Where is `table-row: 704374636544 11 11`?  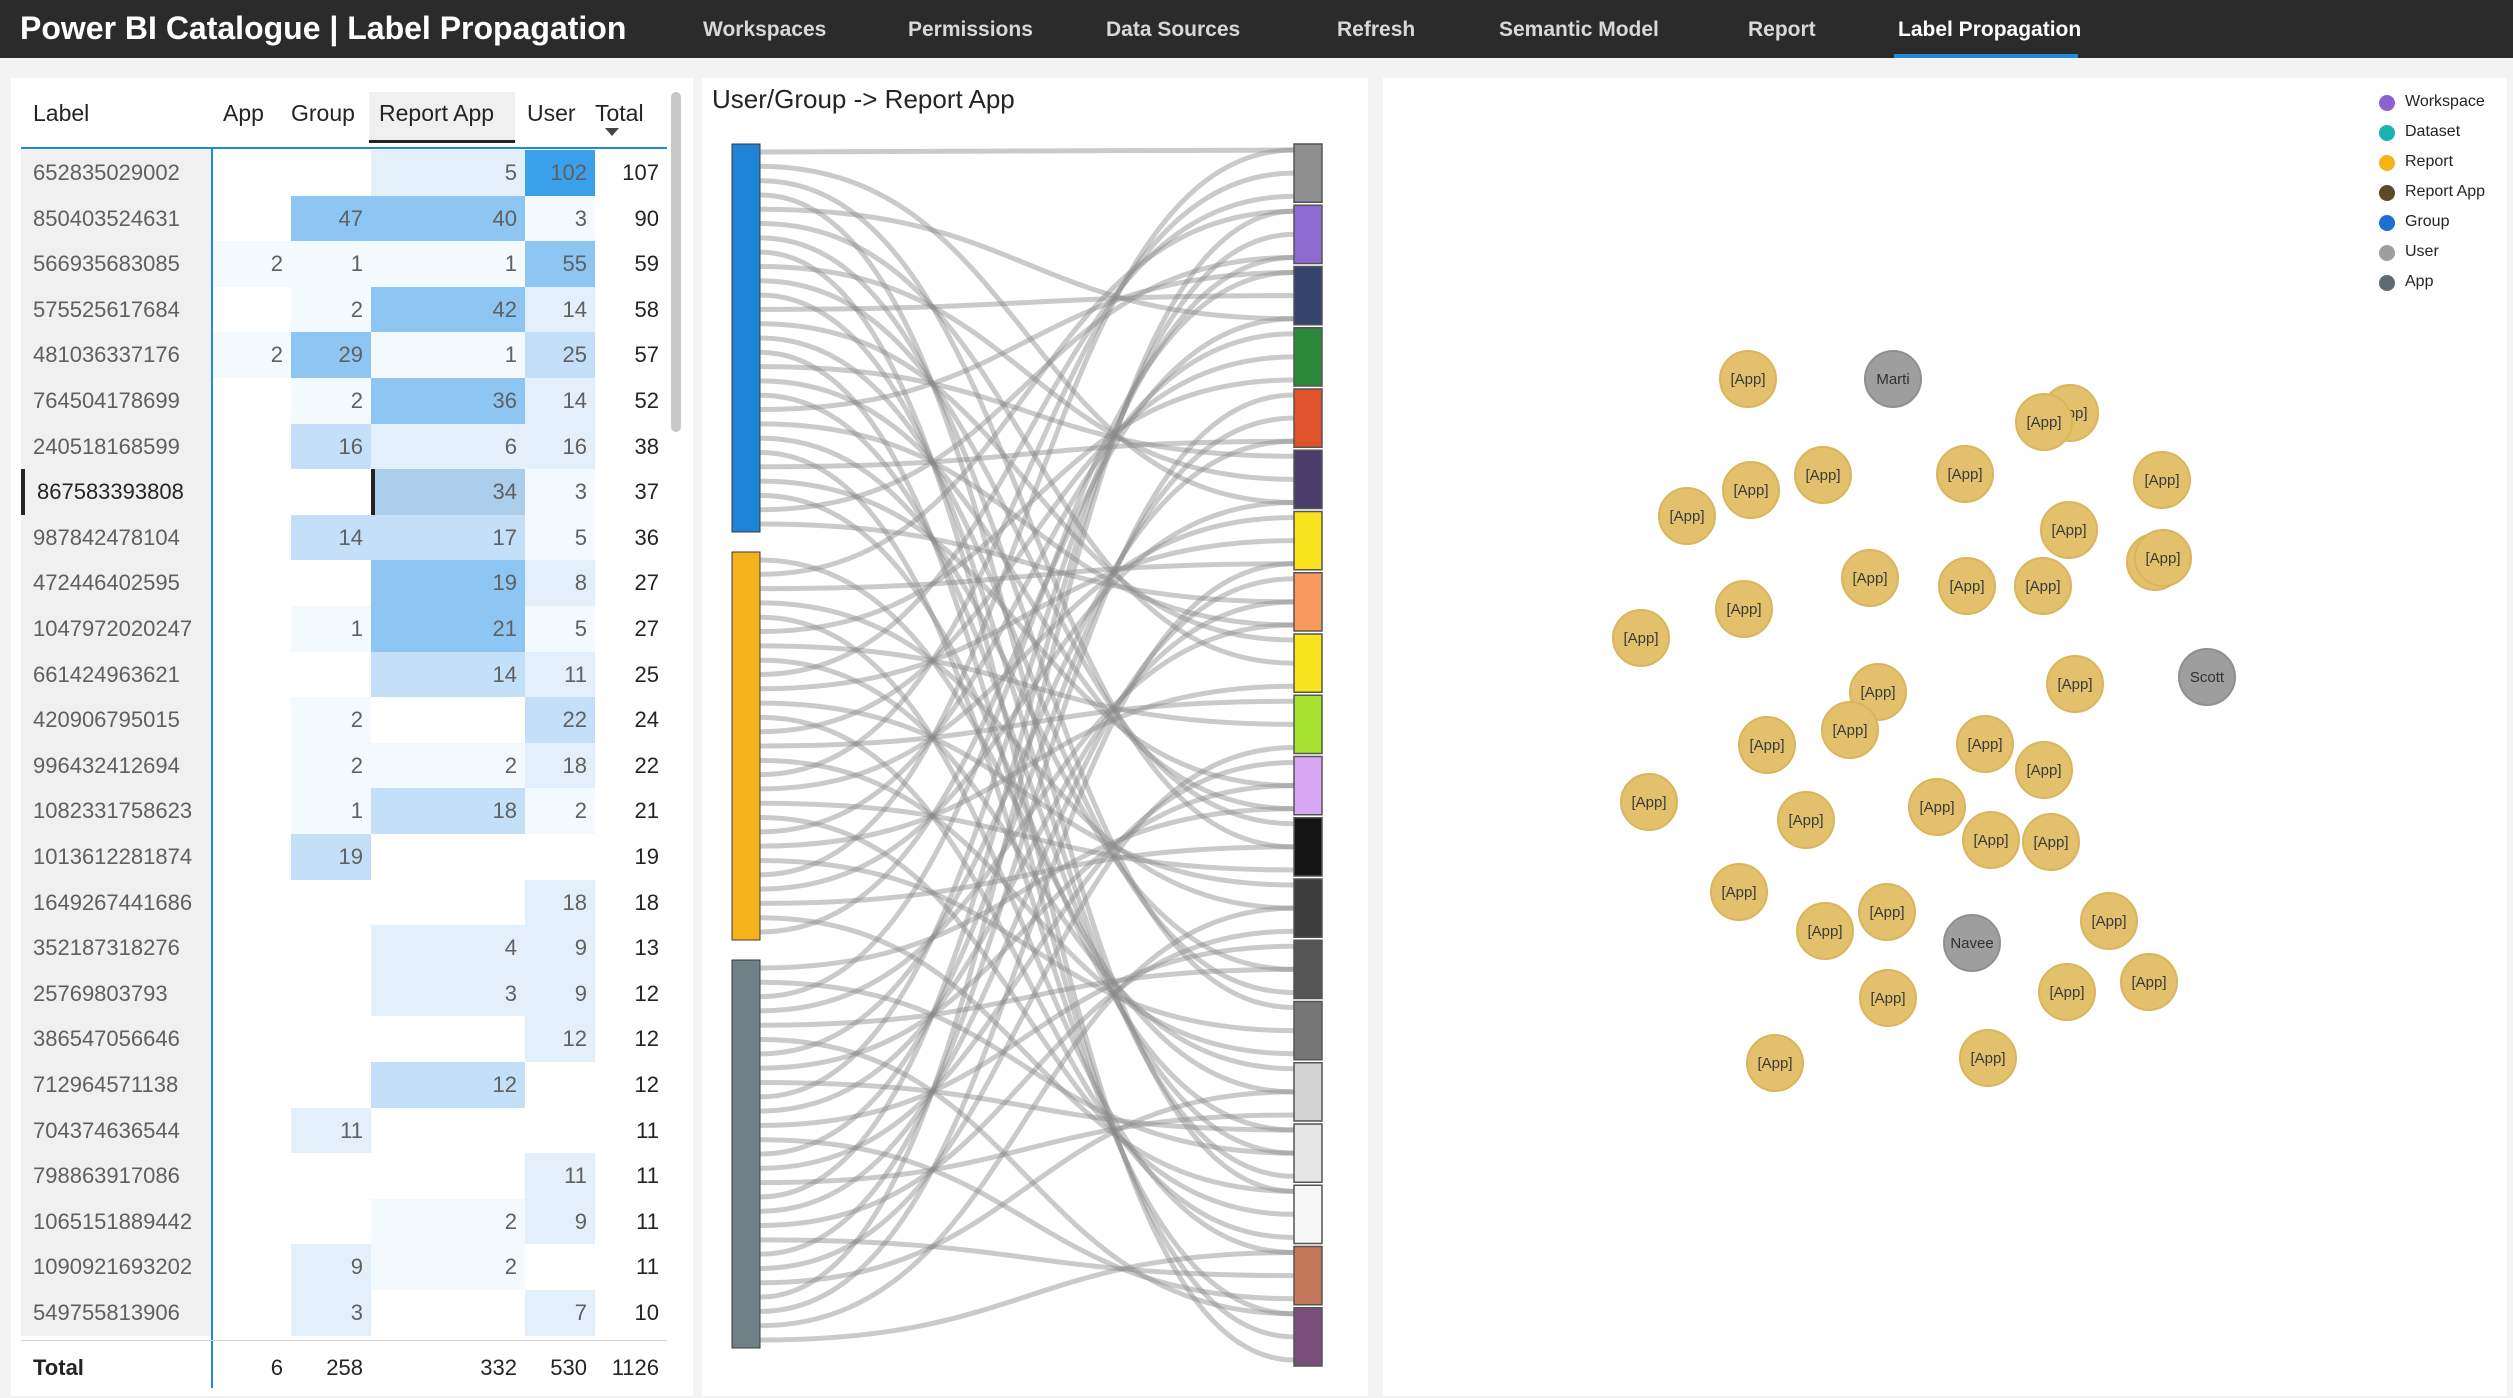
table-row: 704374636544 11 11 is located at coordinates (341, 1130).